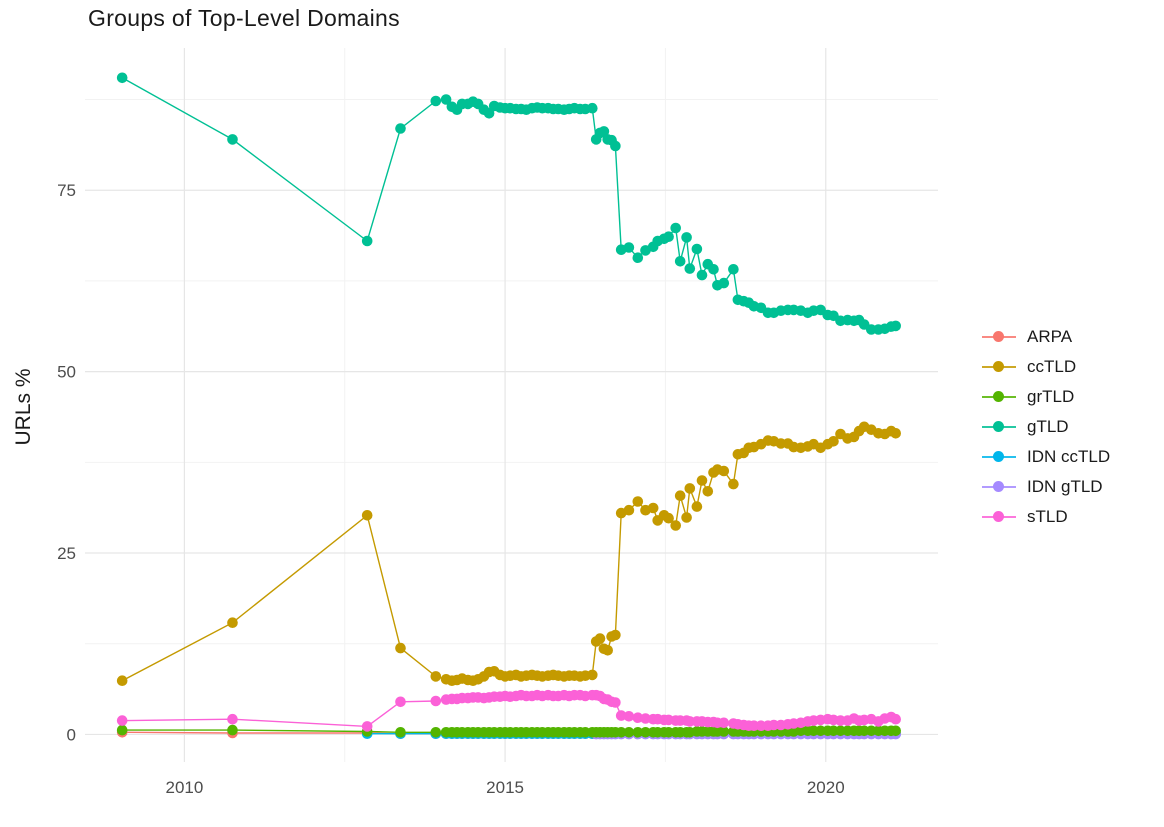 The width and height of the screenshot is (1164, 827). Describe the element at coordinates (66, 372) in the screenshot. I see `y-tick-label: 50` at that location.